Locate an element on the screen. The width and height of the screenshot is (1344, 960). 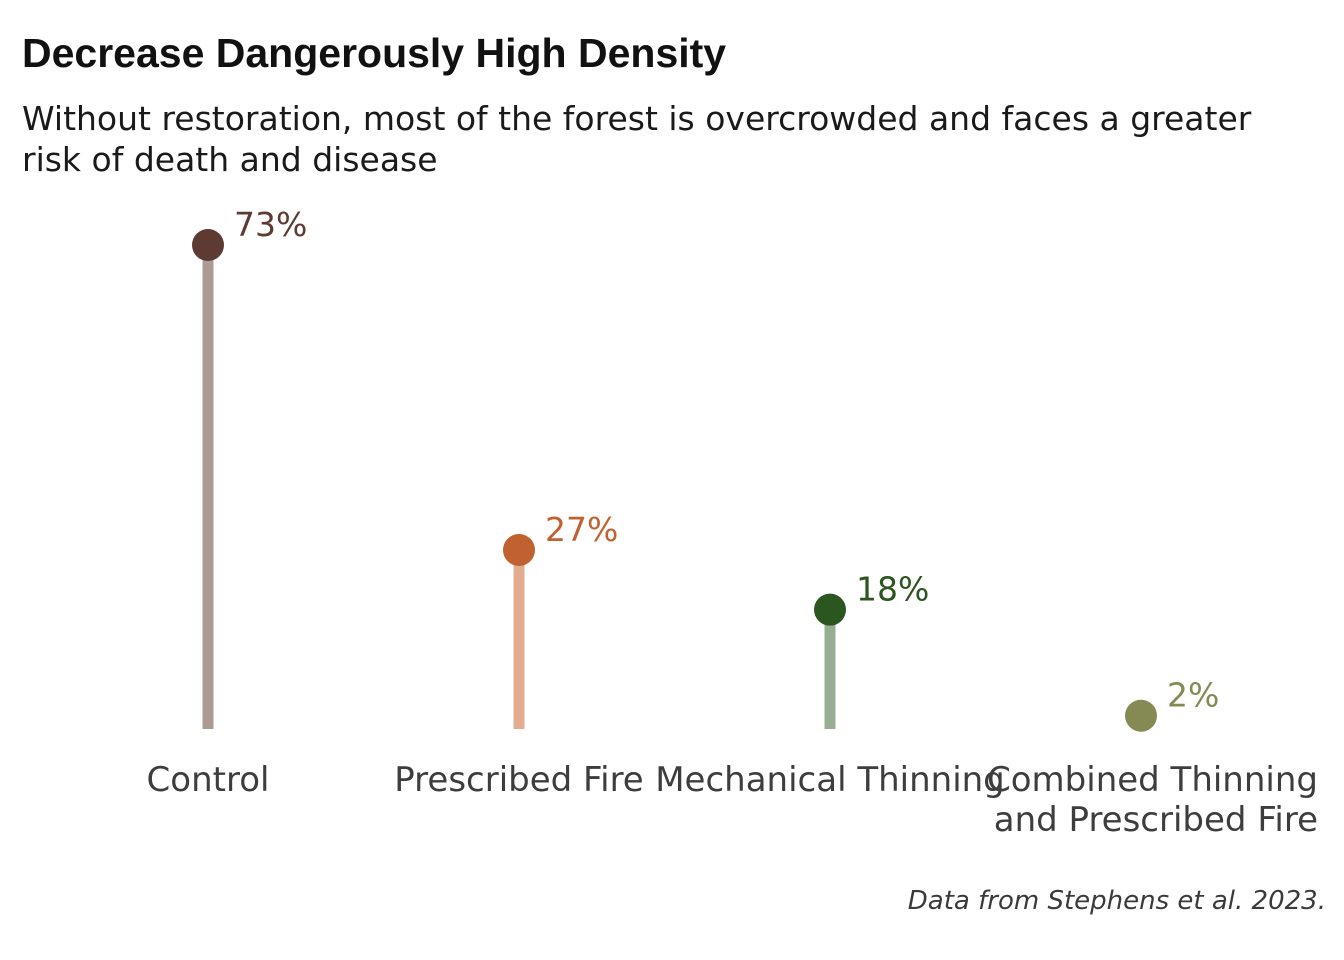
value-label: 27% is located at coordinates (581, 529).